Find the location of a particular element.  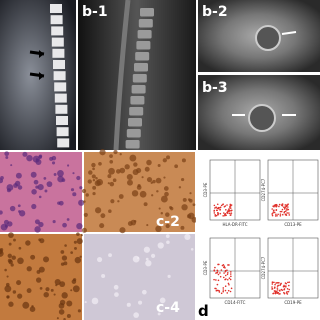

y-axis-label: CD274-PC7 is located at coordinates (263, 267).